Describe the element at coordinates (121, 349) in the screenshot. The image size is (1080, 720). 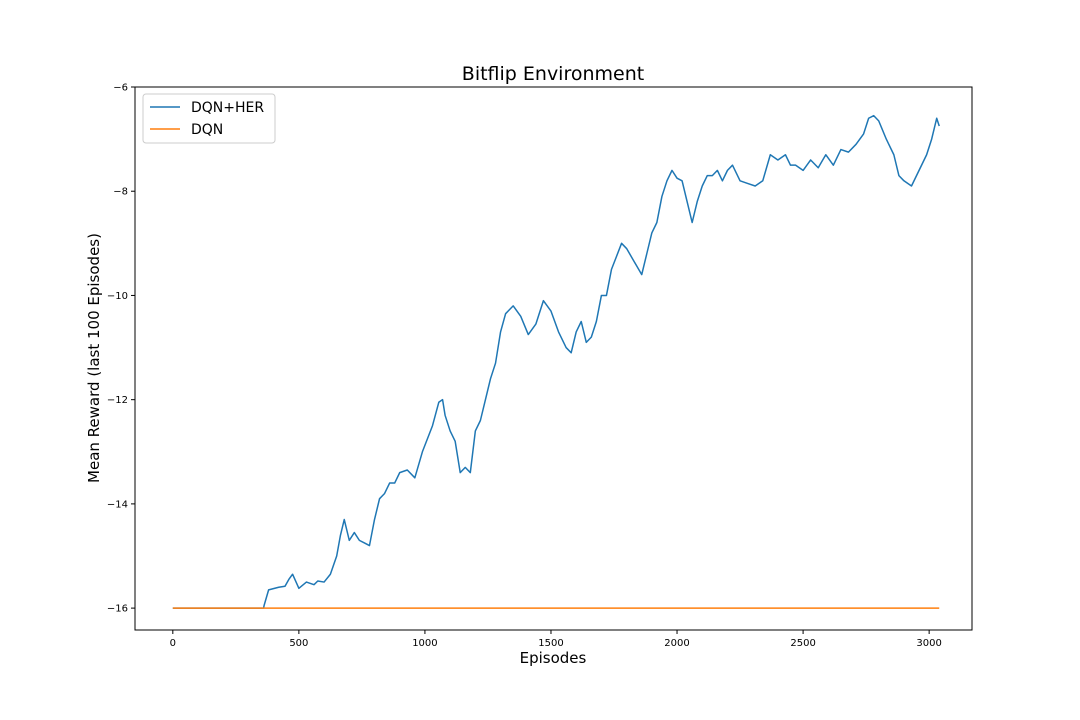
I see `y-axis-ticks: −16 −14 −12 −10 −8 −6` at that location.